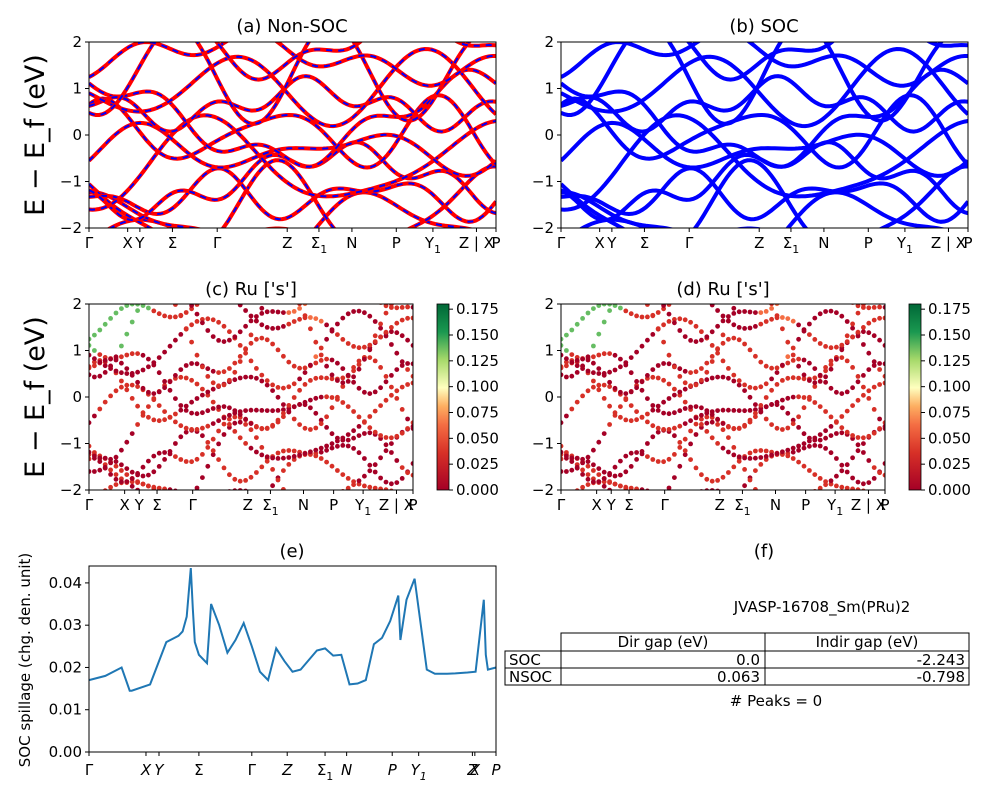 Image resolution: width=1000 pixels, height=800 pixels. What do you see at coordinates (65, 752) in the screenshot?
I see `y-tick-label: 0.00` at bounding box center [65, 752].